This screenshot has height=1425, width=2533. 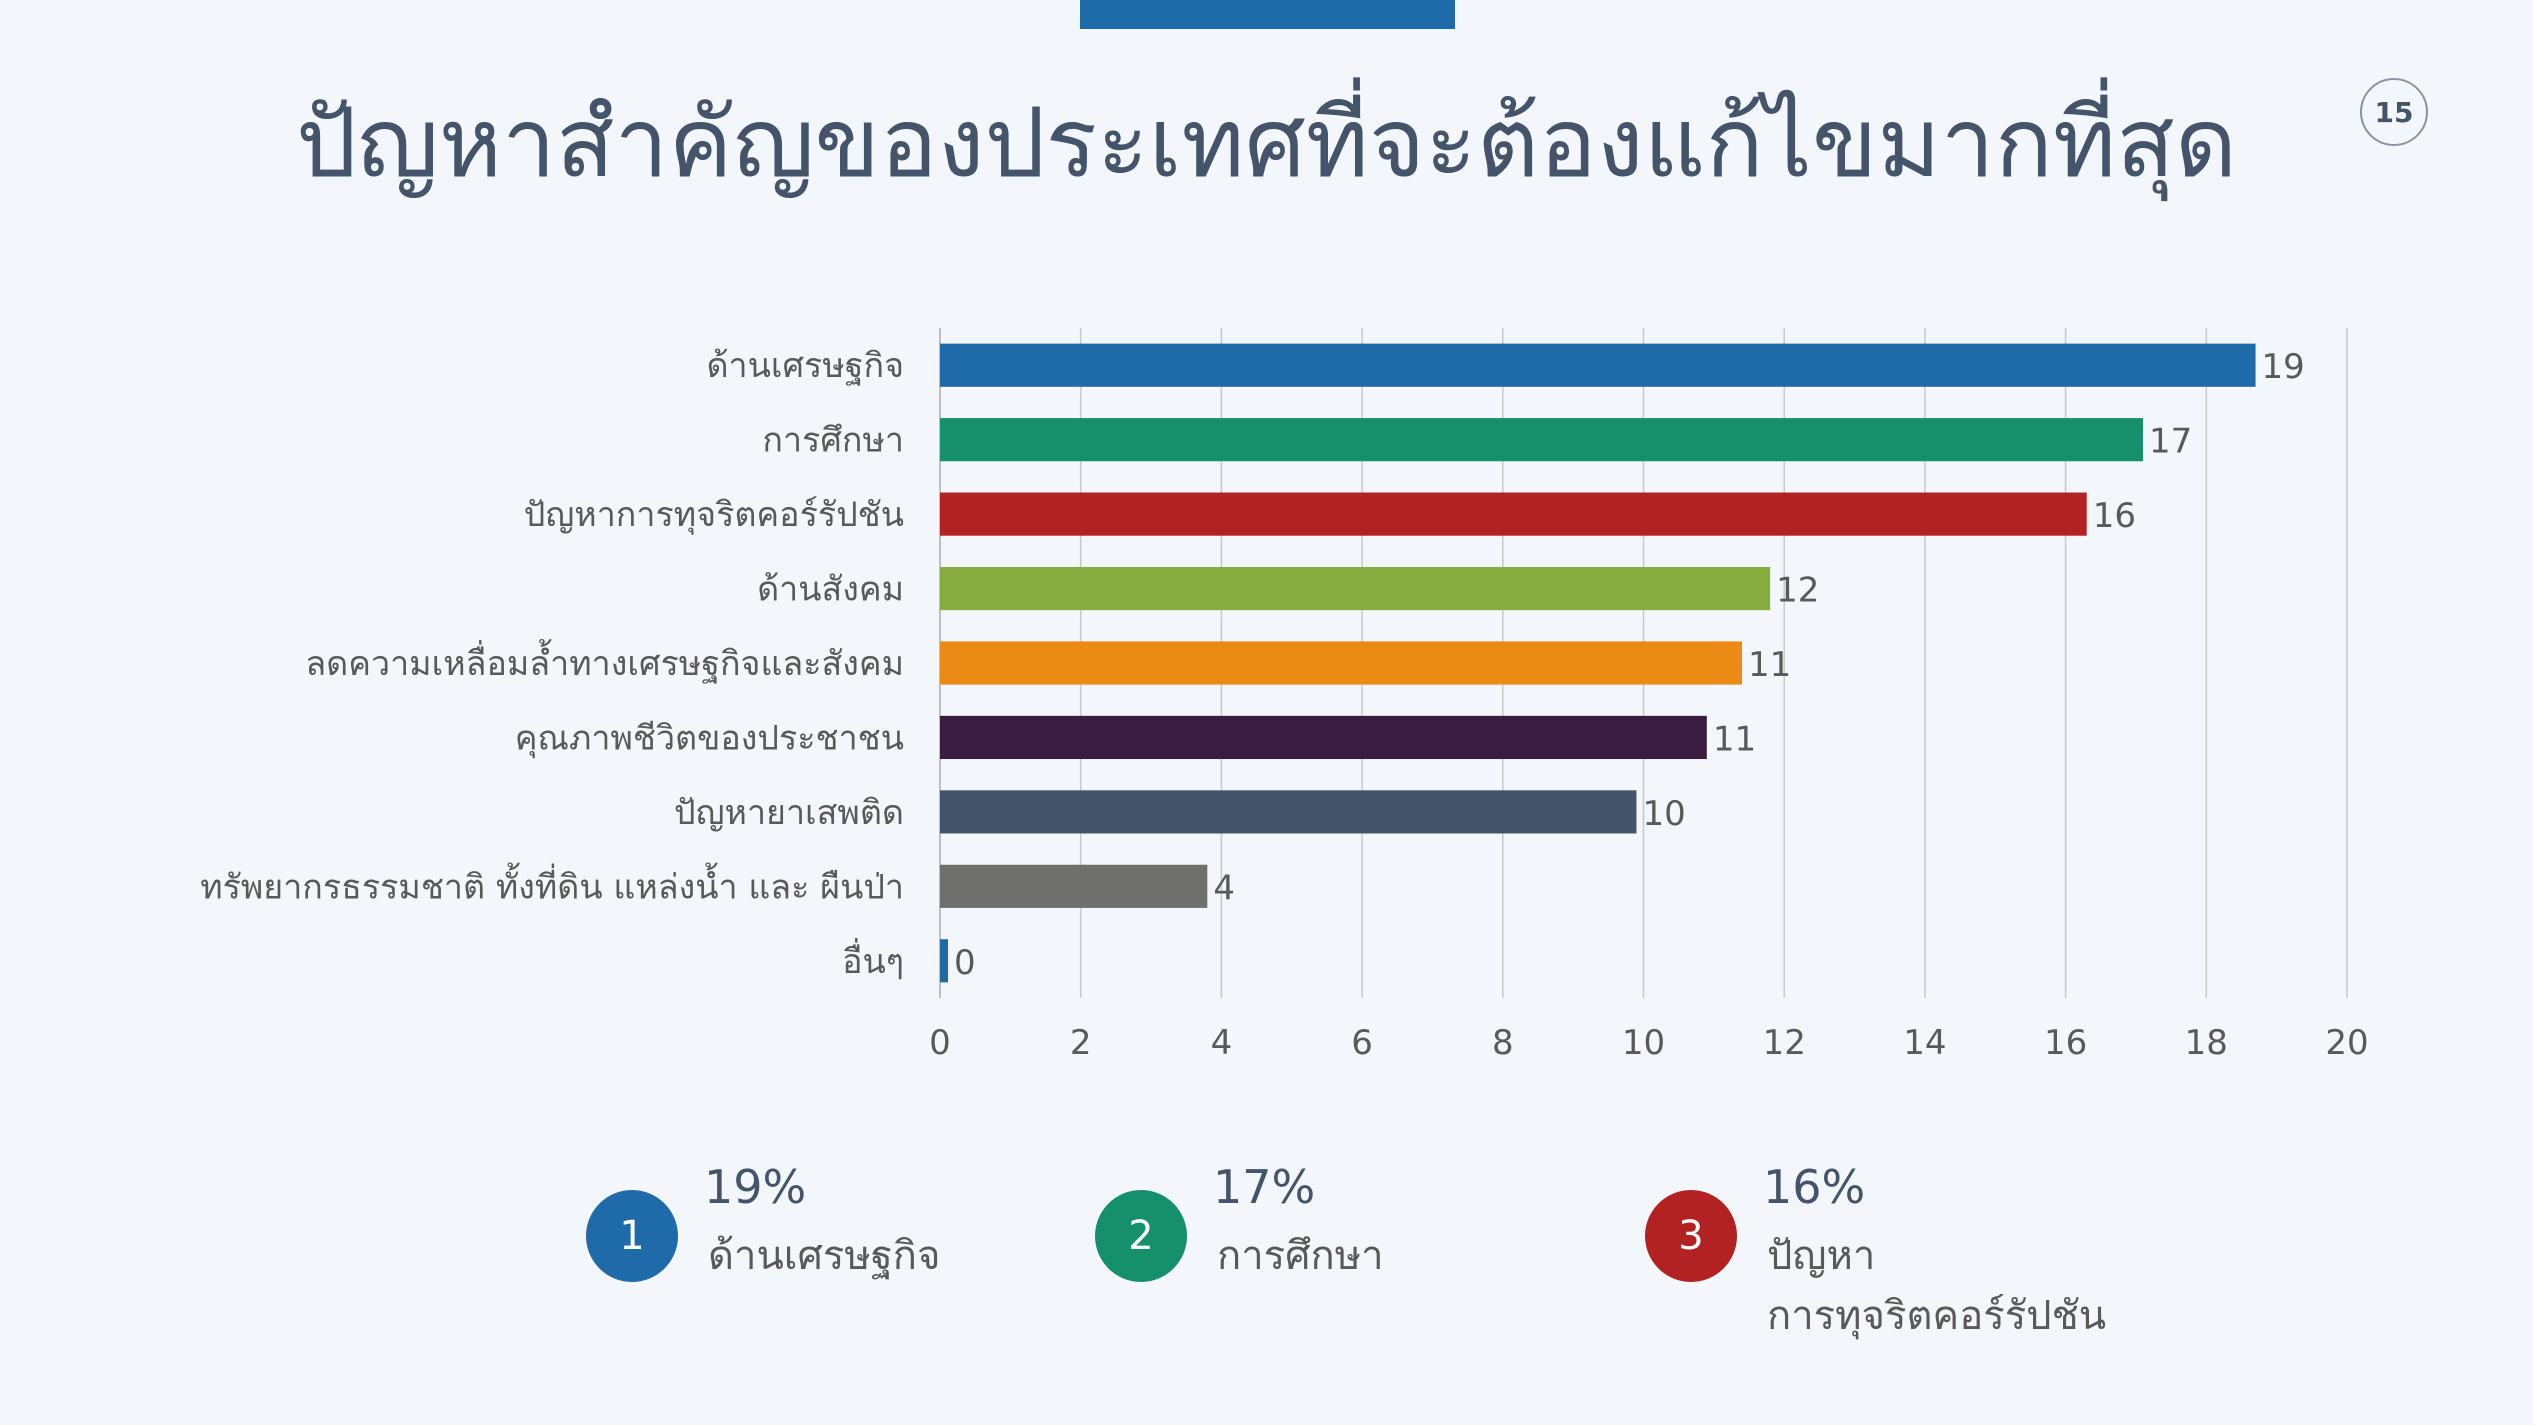 What do you see at coordinates (805, 366) in the screenshot?
I see `category-label: ด้านเศรษฐกิจ` at bounding box center [805, 366].